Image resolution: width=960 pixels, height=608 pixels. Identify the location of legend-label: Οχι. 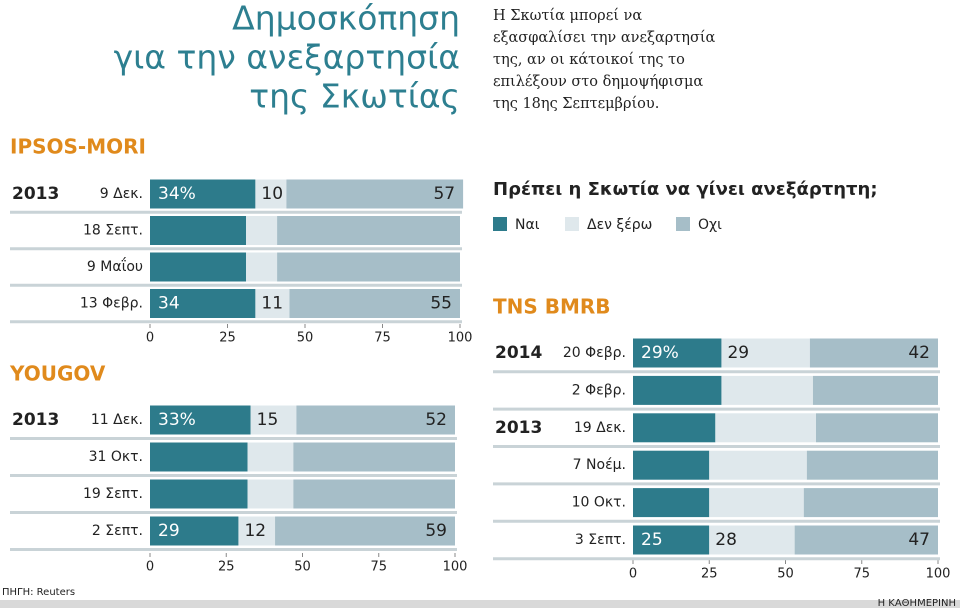
(710, 225).